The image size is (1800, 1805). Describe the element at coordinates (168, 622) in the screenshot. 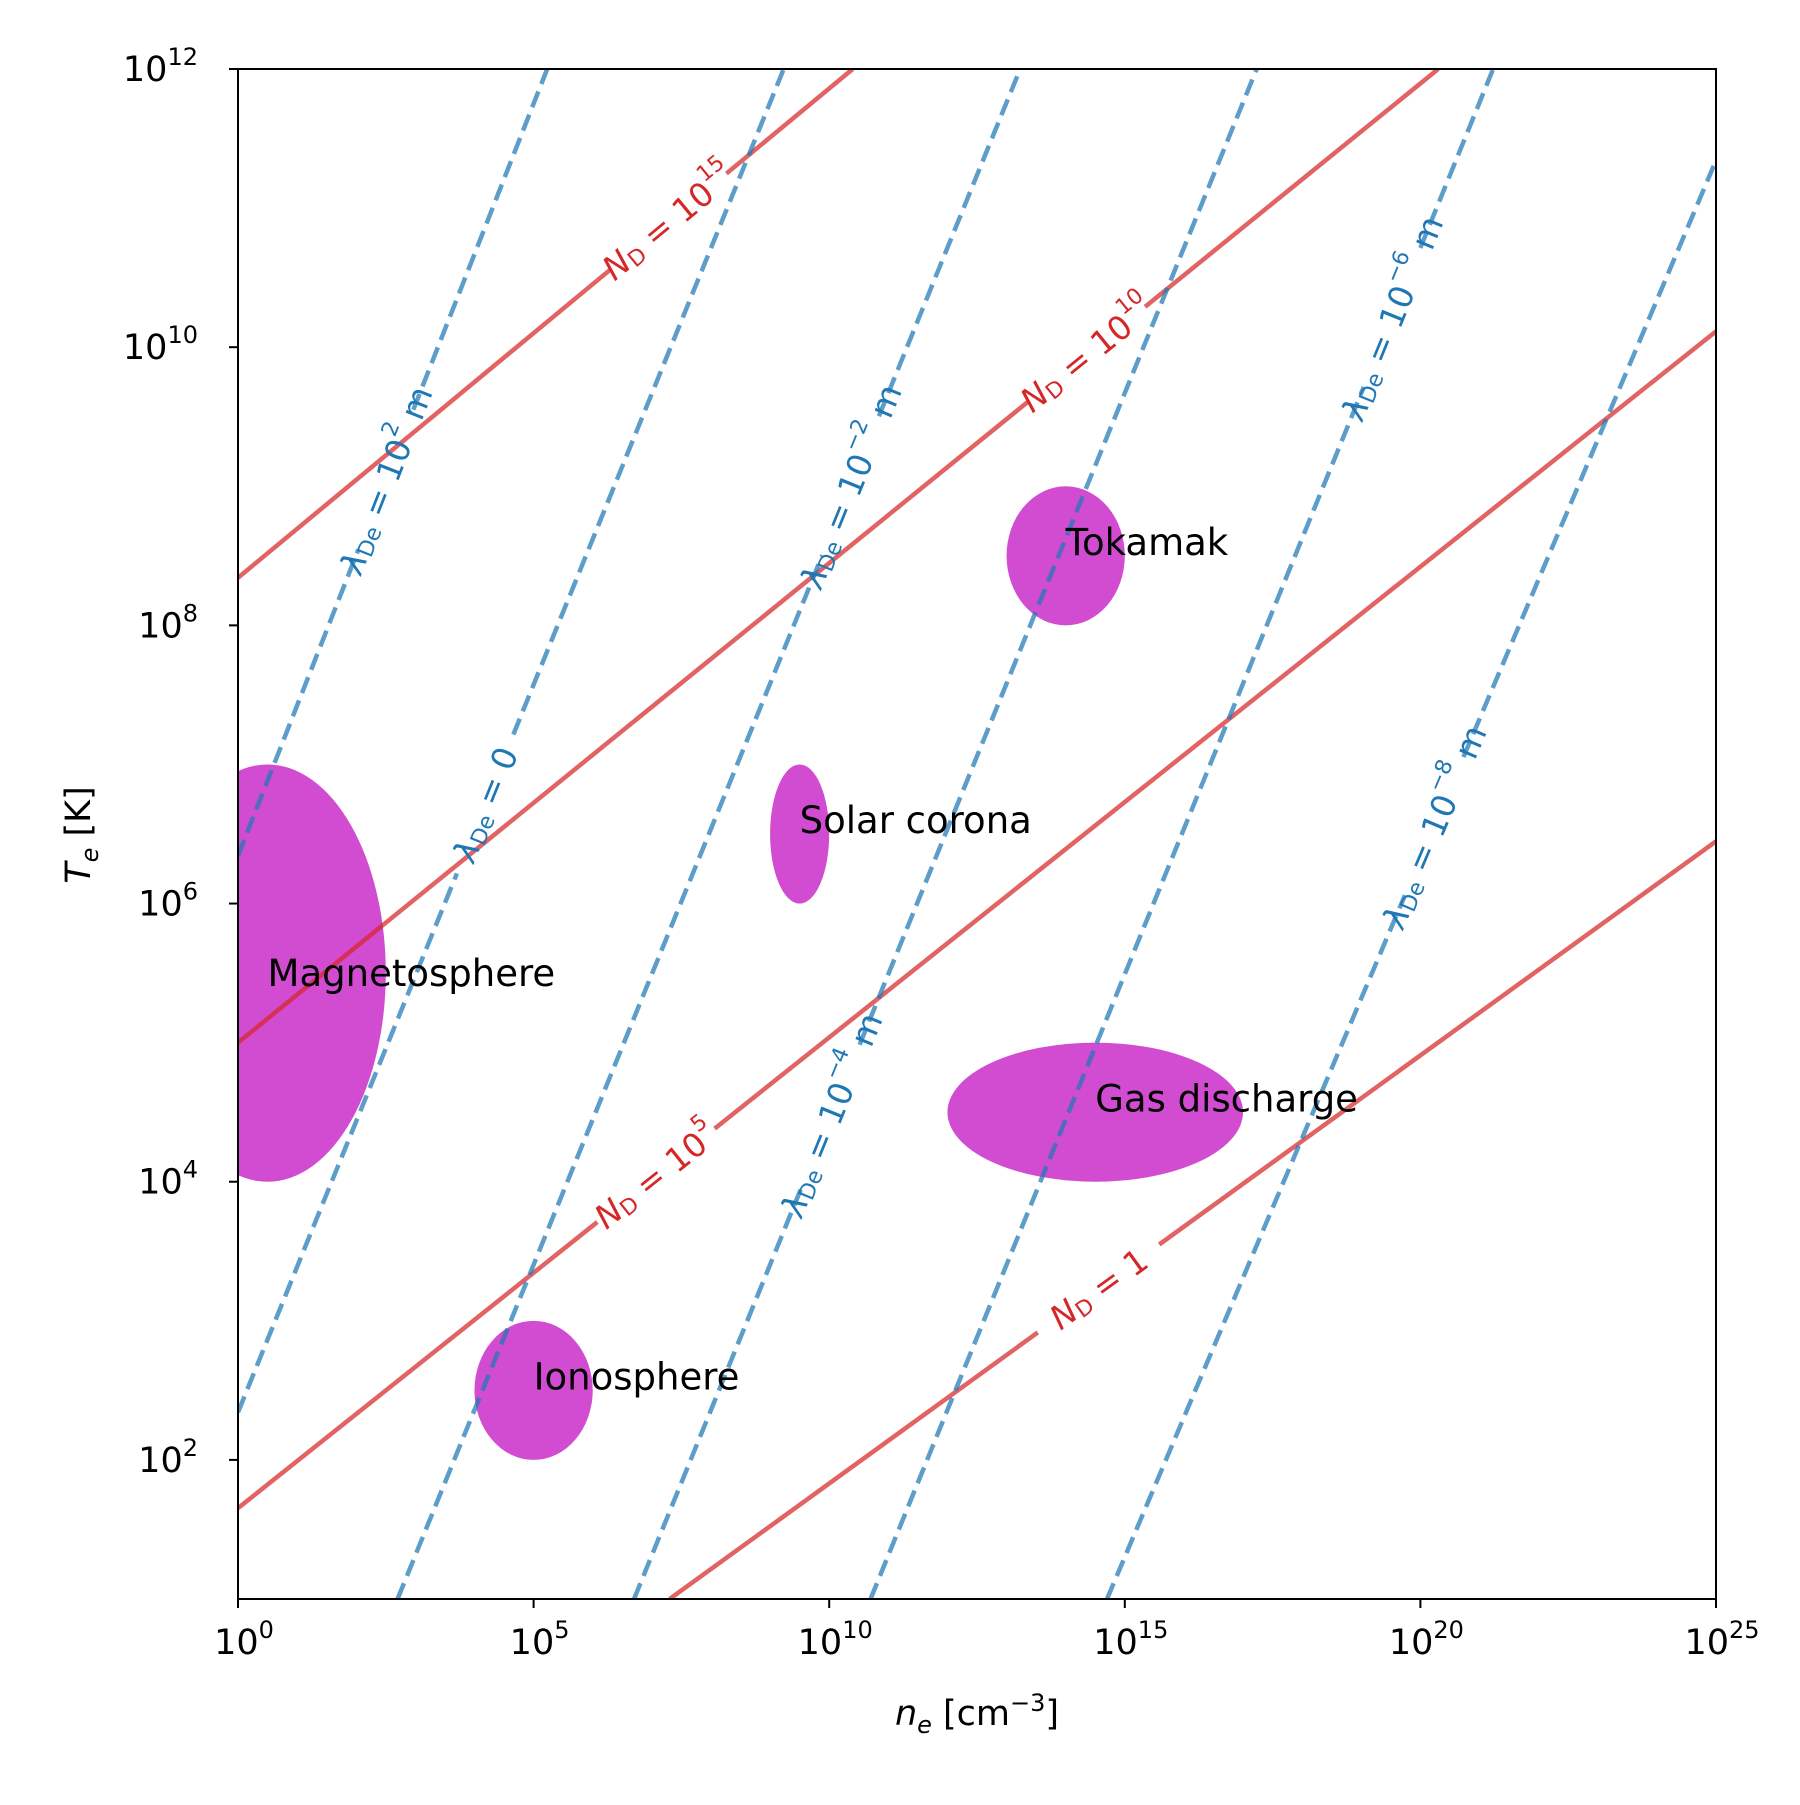

I see `y-tick-label: 10⁸` at that location.